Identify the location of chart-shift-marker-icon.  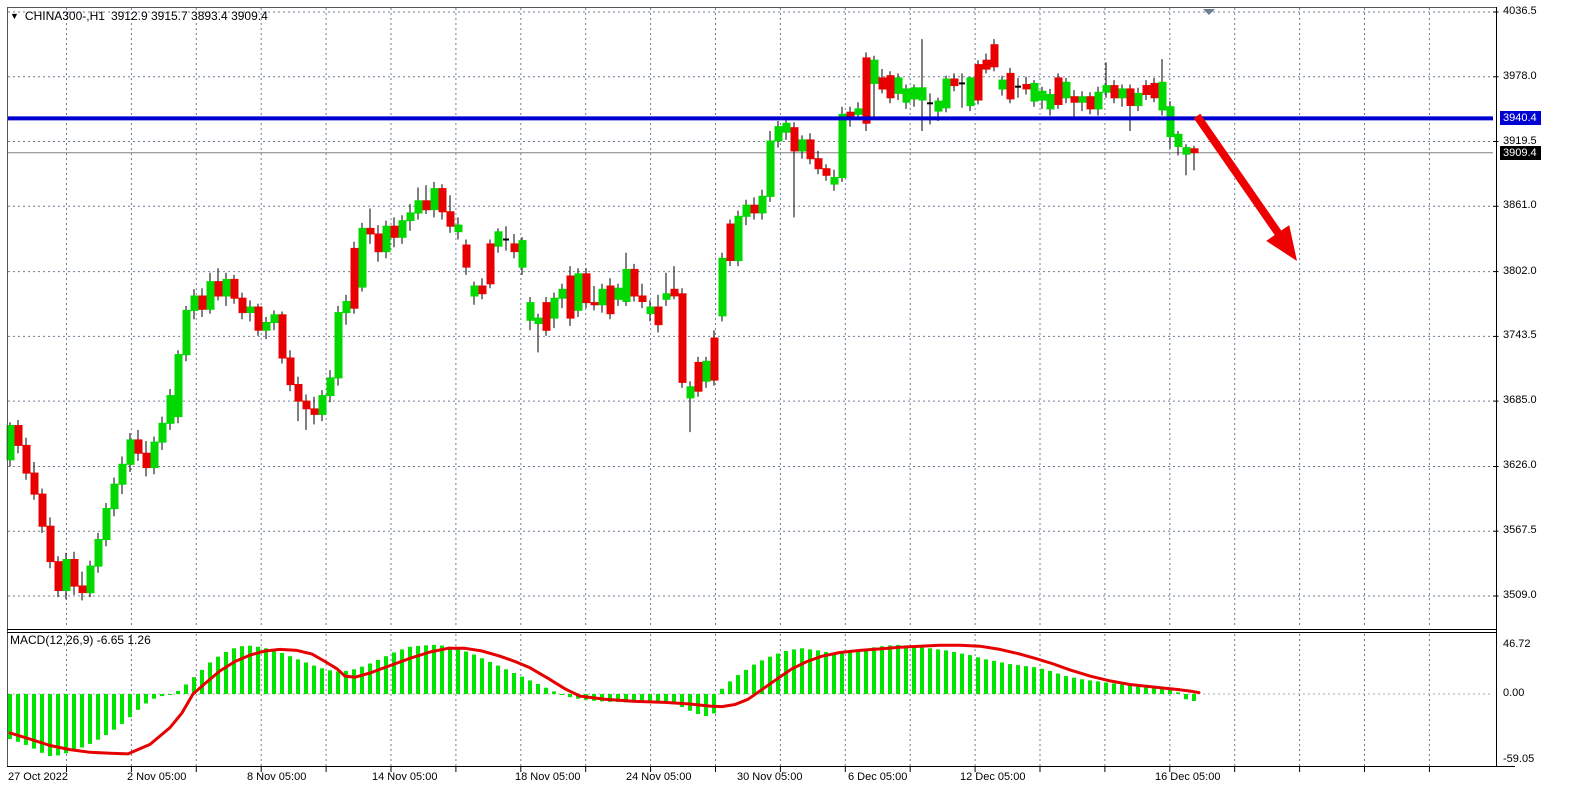
(1209, 12).